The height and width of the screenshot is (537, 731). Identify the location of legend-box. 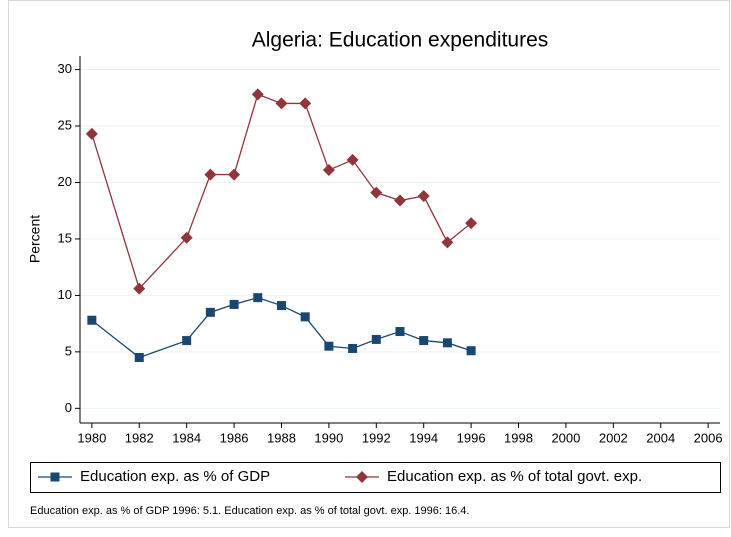
(375, 477).